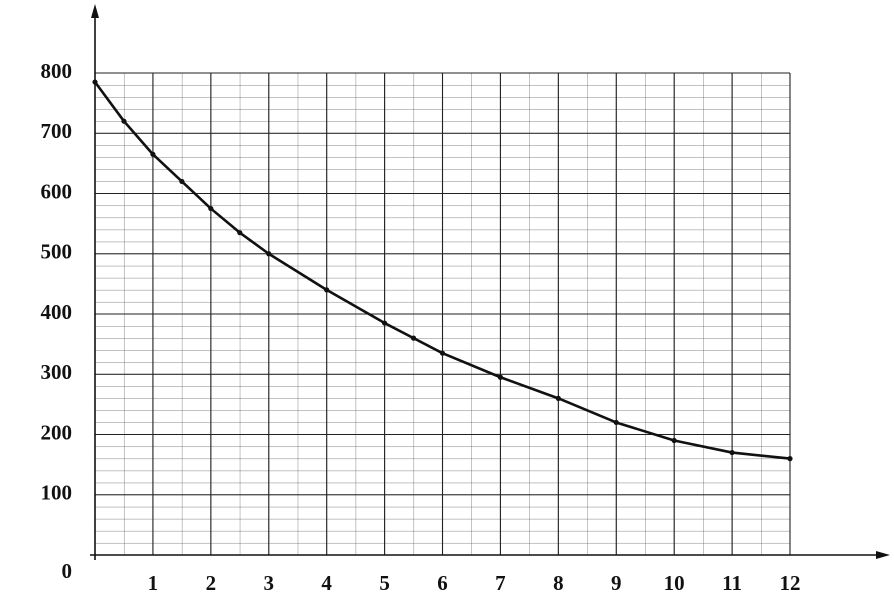 Image resolution: width=894 pixels, height=610 pixels. Describe the element at coordinates (57, 191) in the screenshot. I see `y-tick-label: 600` at that location.